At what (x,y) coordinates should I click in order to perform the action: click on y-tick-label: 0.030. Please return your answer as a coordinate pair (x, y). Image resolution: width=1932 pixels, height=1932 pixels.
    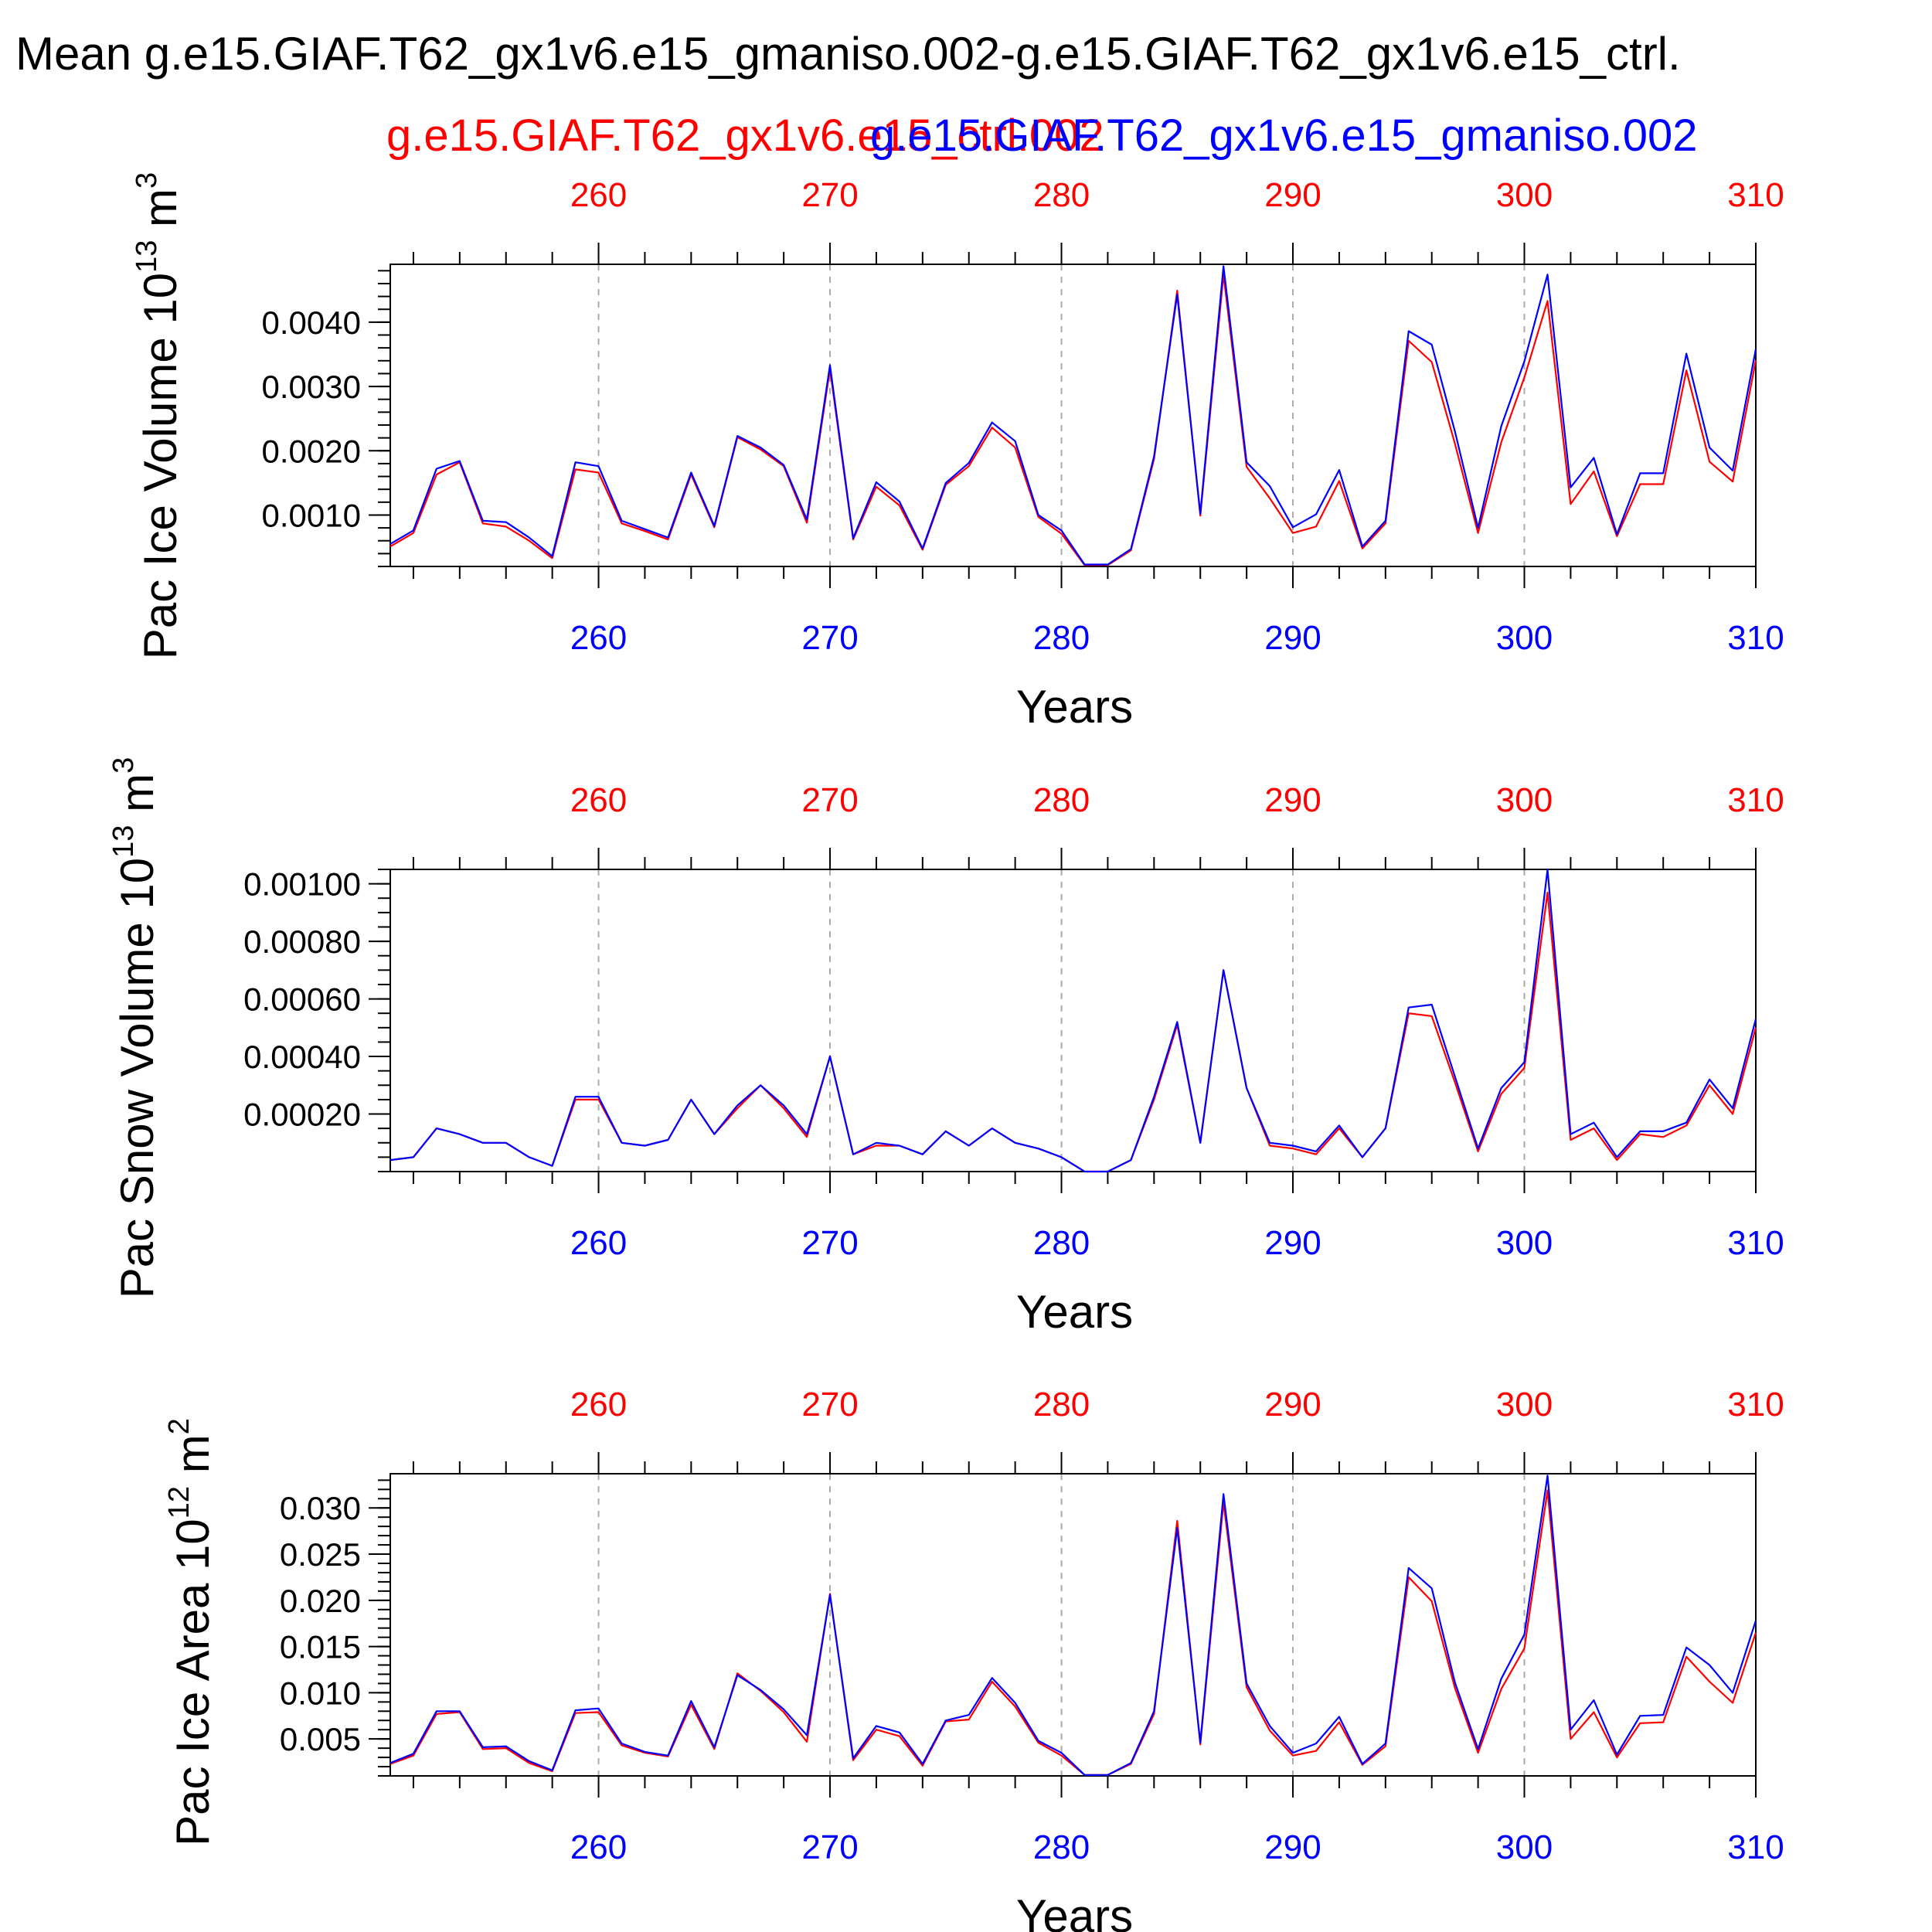
    Looking at the image, I should click on (321, 1508).